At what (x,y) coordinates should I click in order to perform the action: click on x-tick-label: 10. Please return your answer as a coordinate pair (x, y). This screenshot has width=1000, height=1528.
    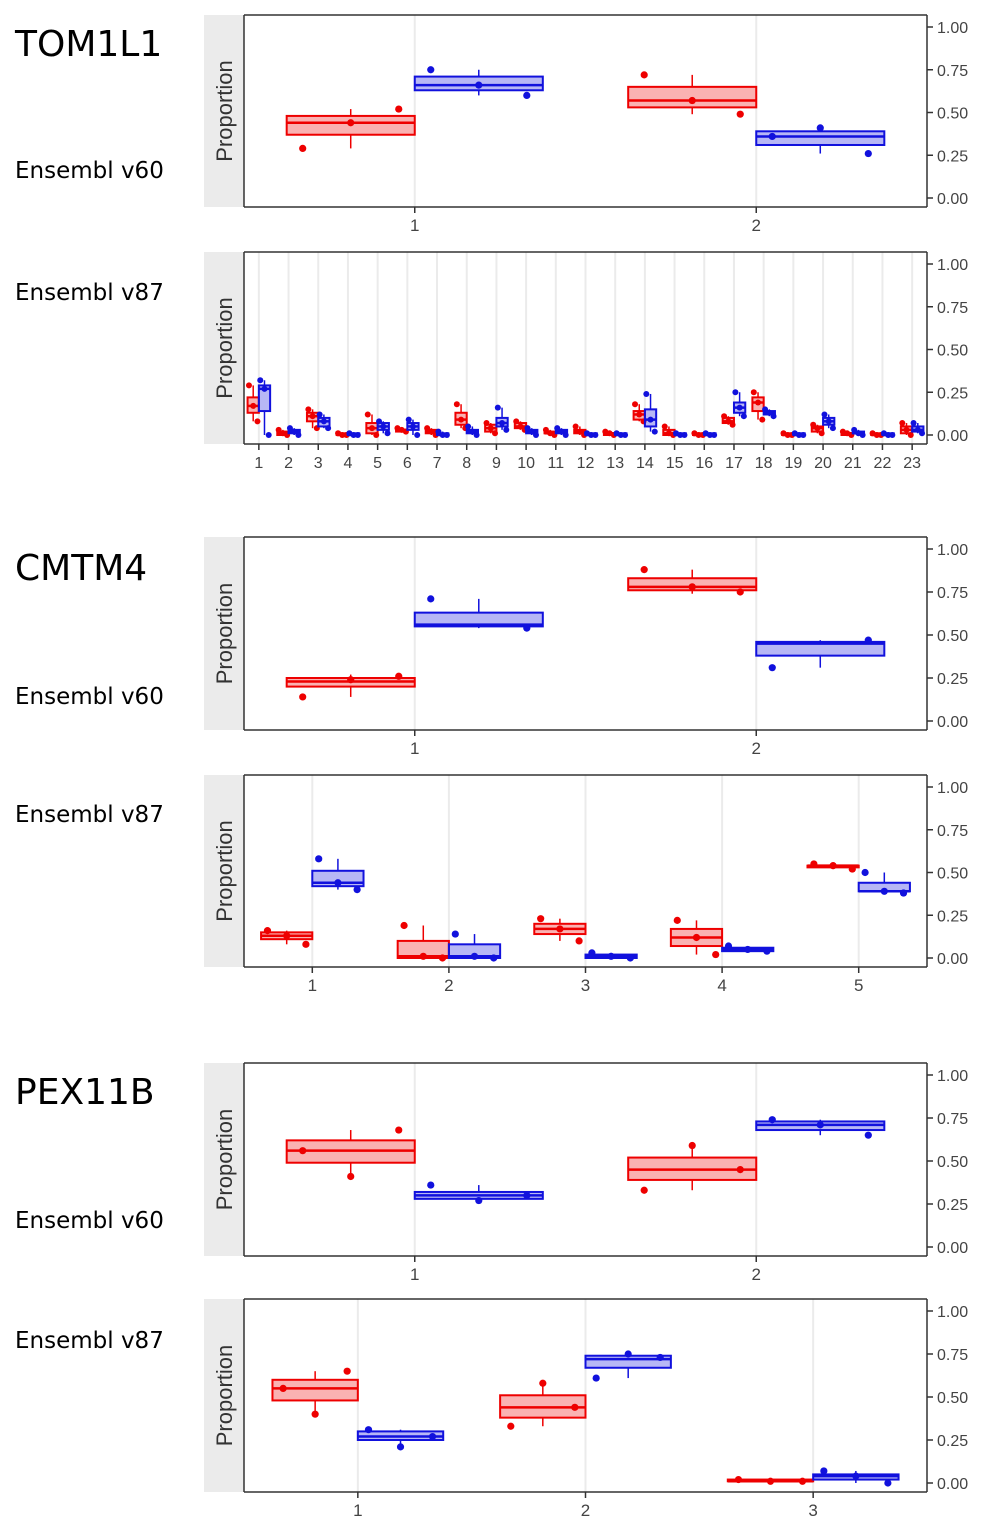
    Looking at the image, I should click on (526, 463).